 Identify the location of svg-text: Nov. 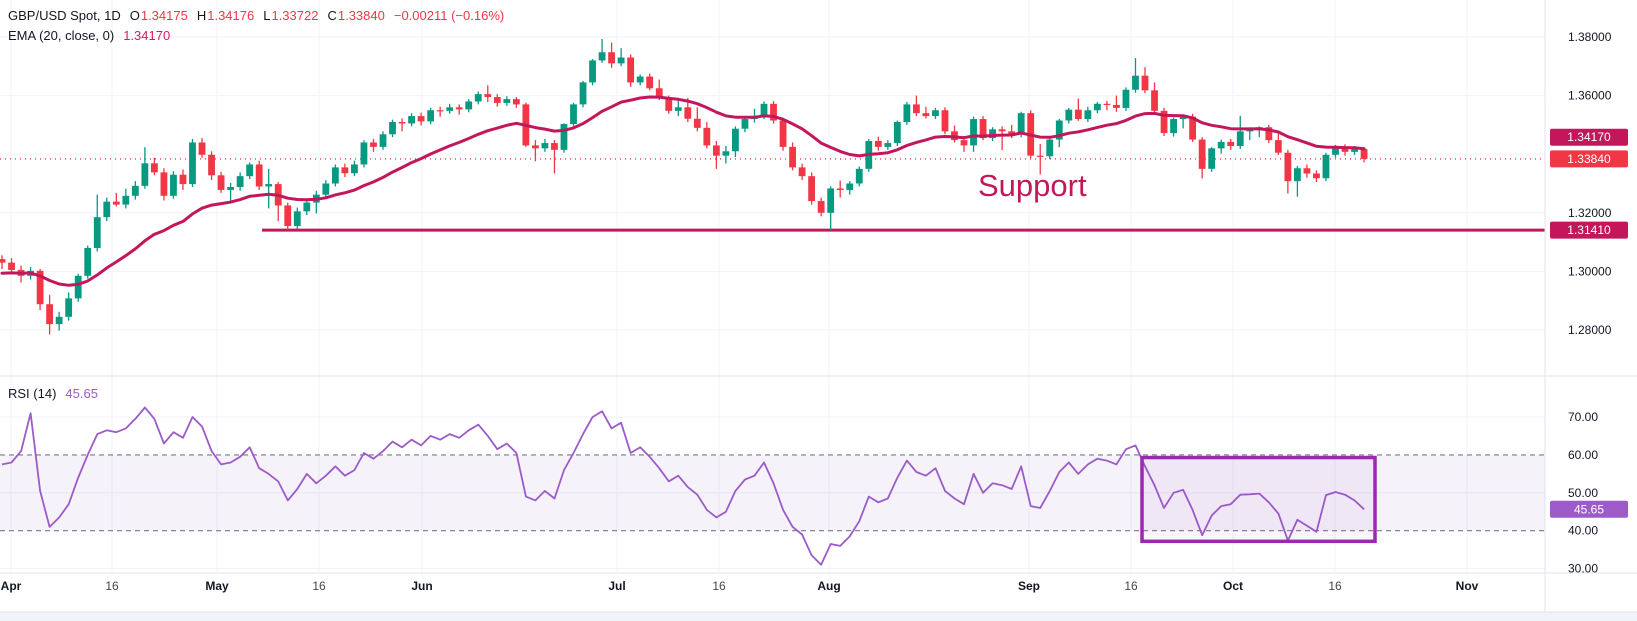
(1467, 586).